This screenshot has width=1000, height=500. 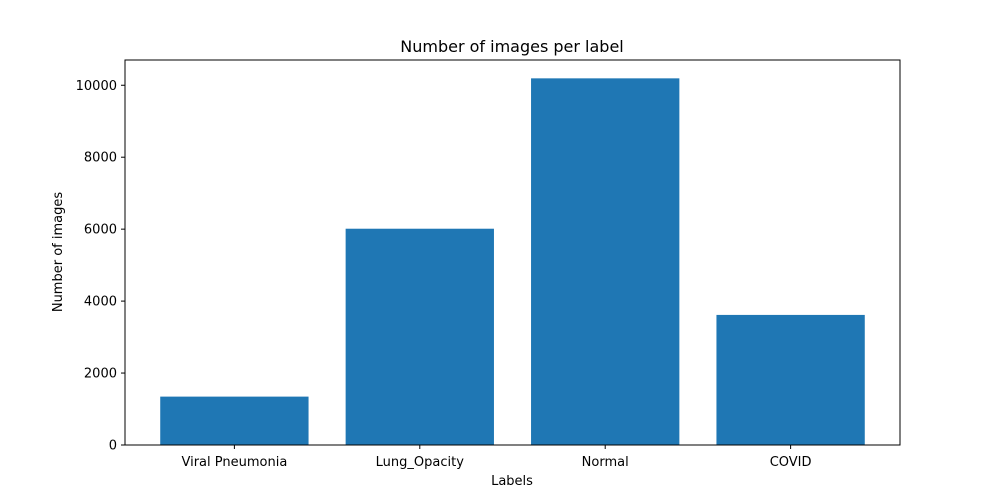 What do you see at coordinates (791, 462) in the screenshot?
I see `x-tick-label: COVID` at bounding box center [791, 462].